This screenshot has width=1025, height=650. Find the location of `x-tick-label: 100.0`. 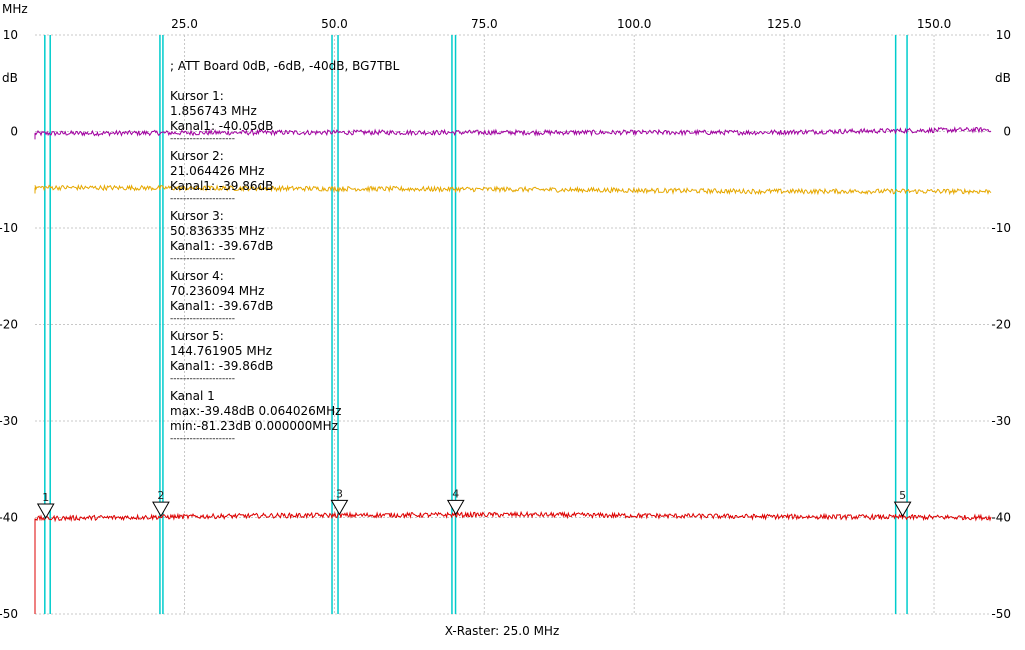

x-tick-label: 100.0 is located at coordinates (634, 24).